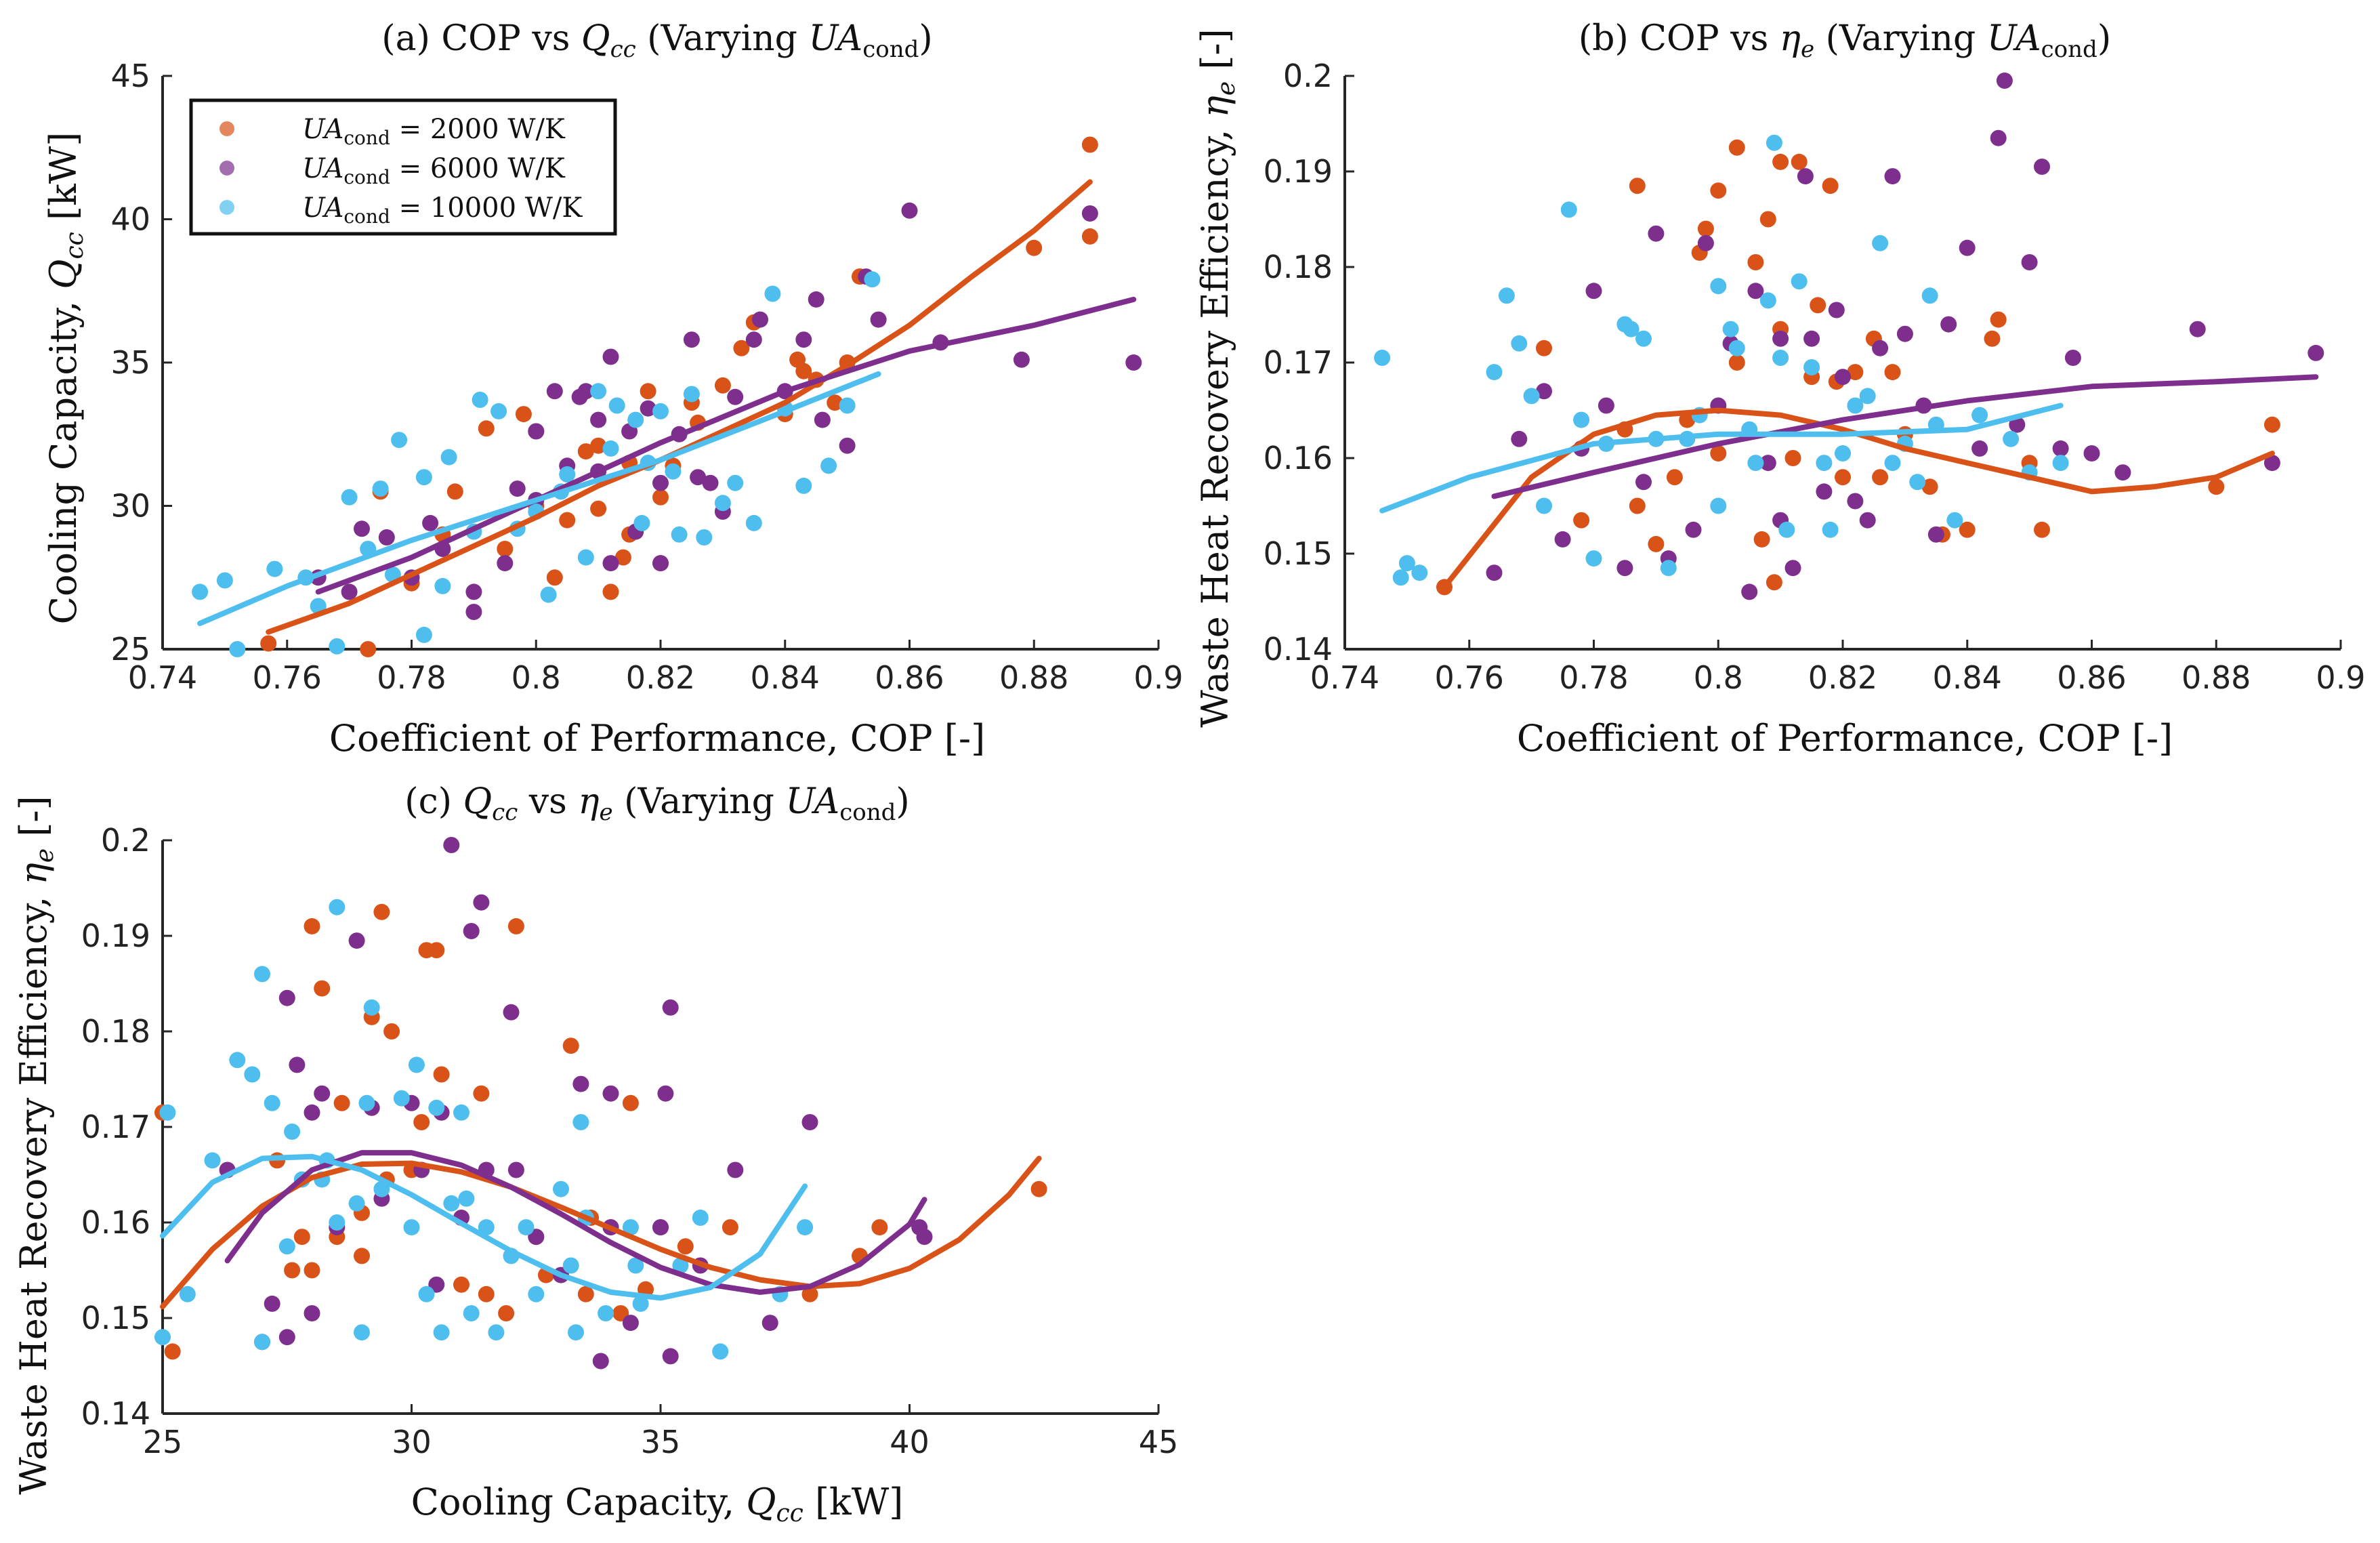 The height and width of the screenshot is (1543, 2380). Describe the element at coordinates (65, 379) in the screenshot. I see `panel-a-ylabel: Cooling Capacity, Qcc [kW]` at that location.